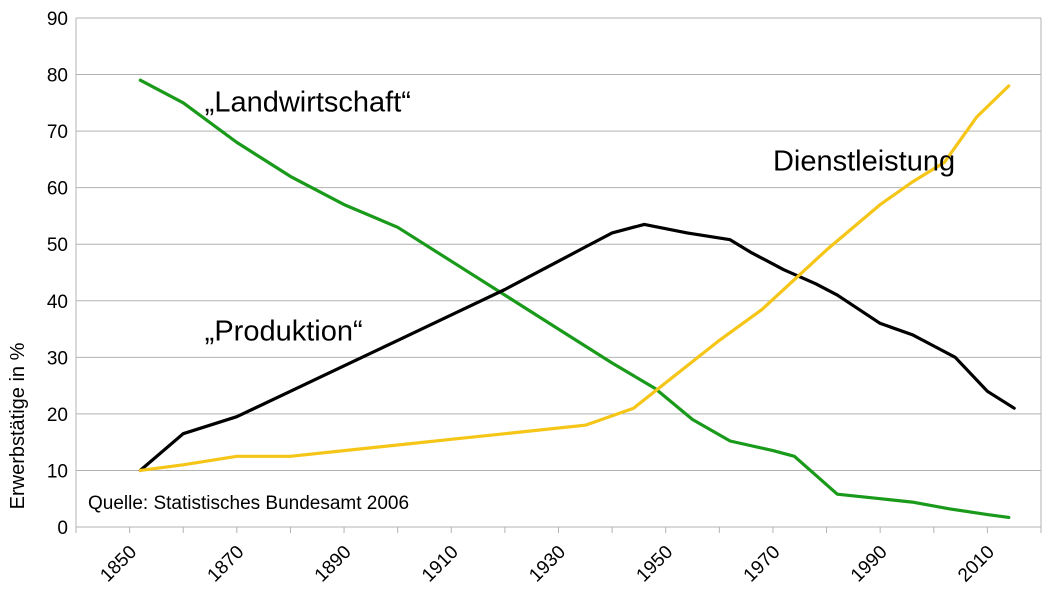 Image resolution: width=1047 pixels, height=595 pixels. Describe the element at coordinates (762, 564) in the screenshot. I see `x-tick-label: 1970` at that location.